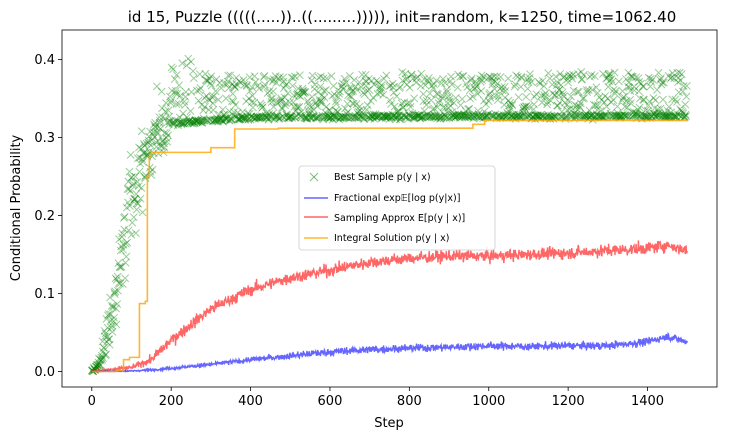  I want to click on x-tick-label: 400, so click(250, 401).